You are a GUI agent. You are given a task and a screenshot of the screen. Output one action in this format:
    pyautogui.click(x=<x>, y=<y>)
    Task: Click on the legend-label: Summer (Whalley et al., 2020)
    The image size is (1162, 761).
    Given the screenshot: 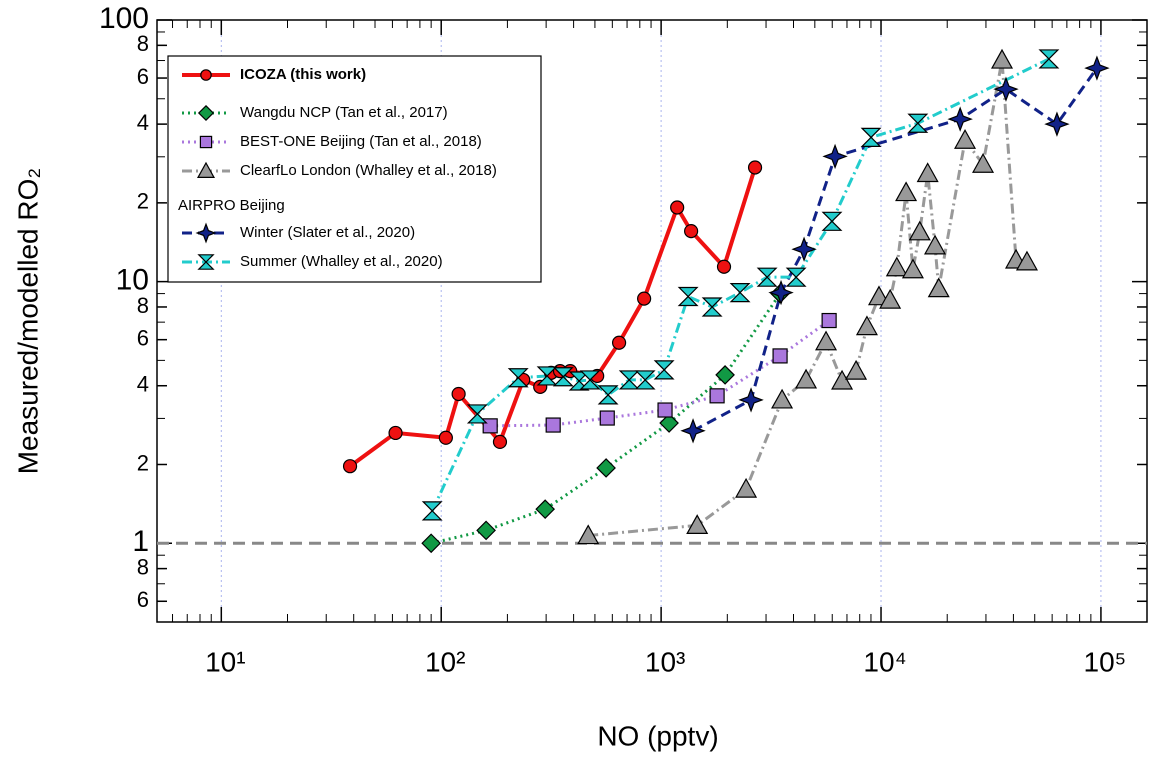 What is the action you would take?
    pyautogui.click(x=341, y=261)
    